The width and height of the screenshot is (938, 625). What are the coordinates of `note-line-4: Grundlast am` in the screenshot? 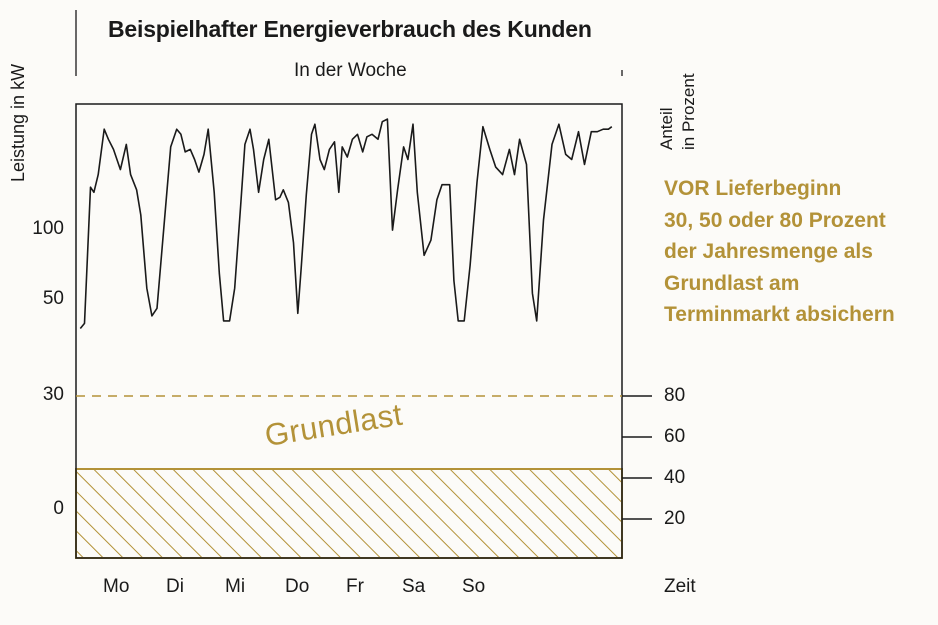 It's located at (732, 283).